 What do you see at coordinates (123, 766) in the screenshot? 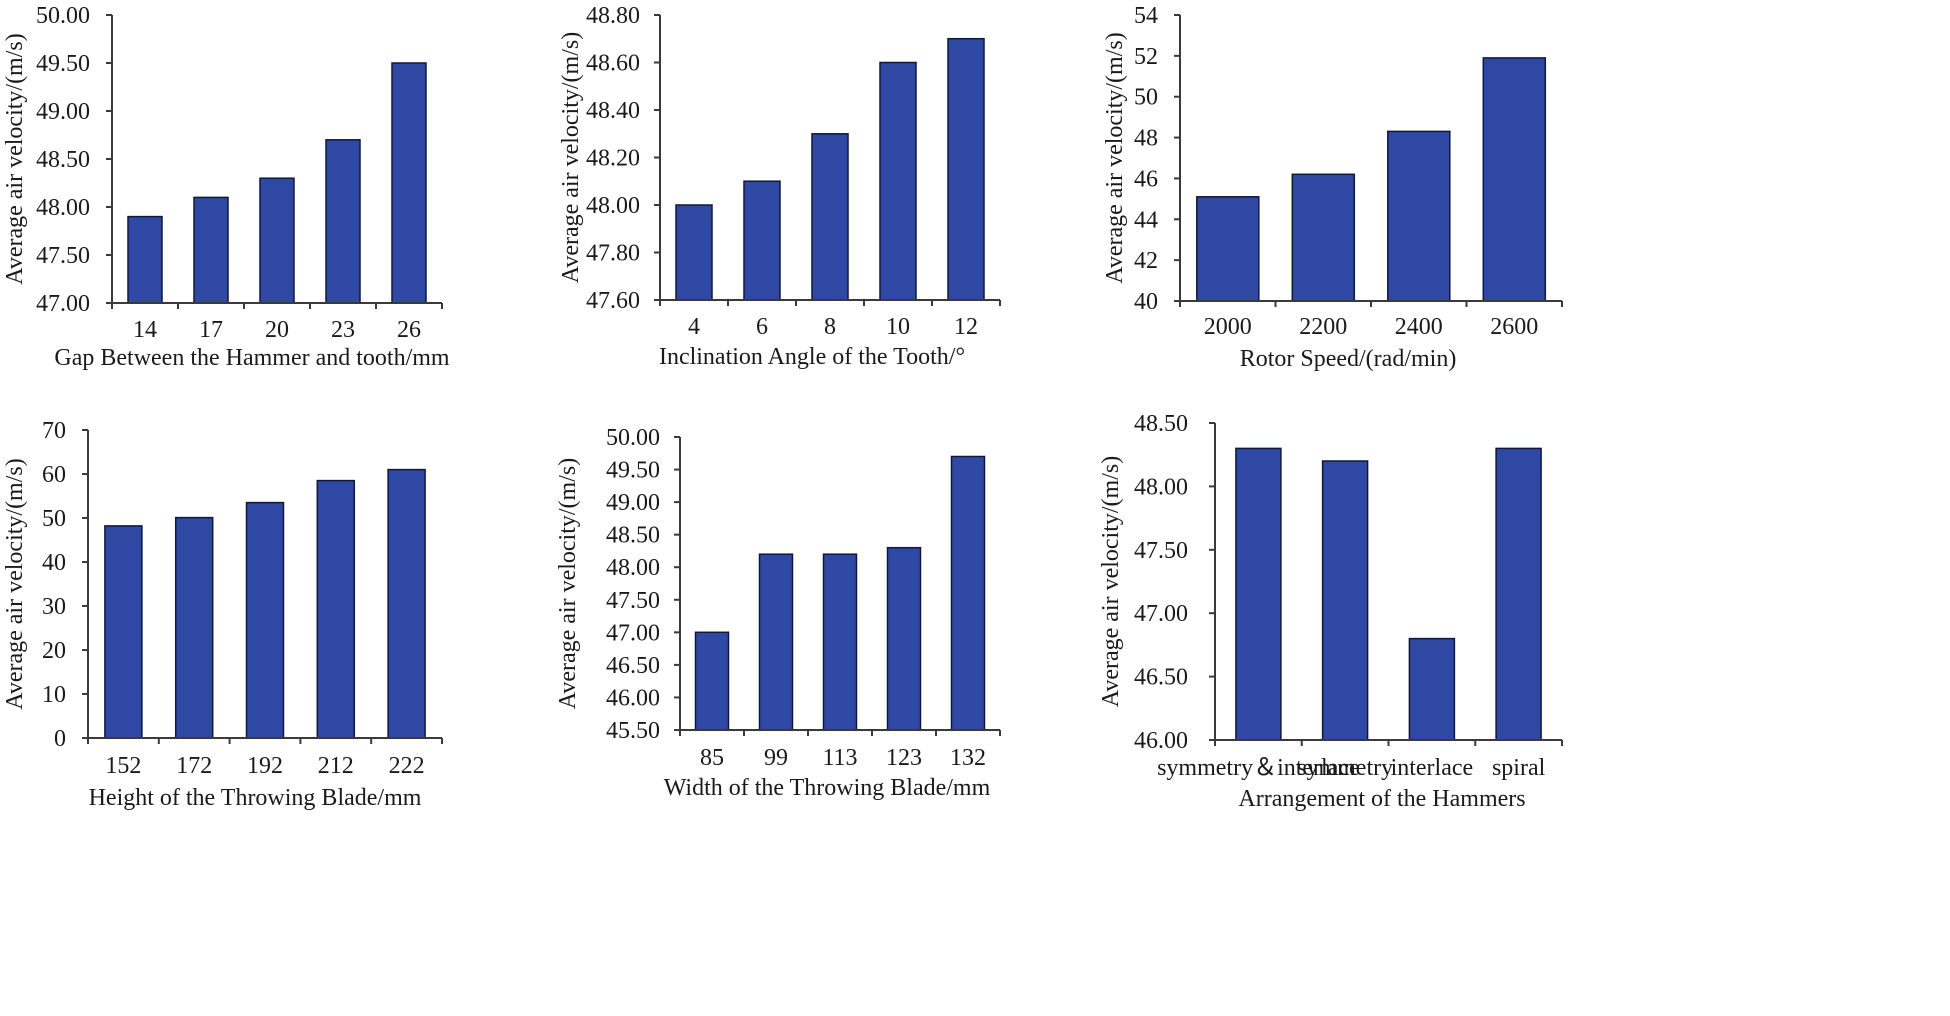
I see `x-tick-label: 152` at bounding box center [123, 766].